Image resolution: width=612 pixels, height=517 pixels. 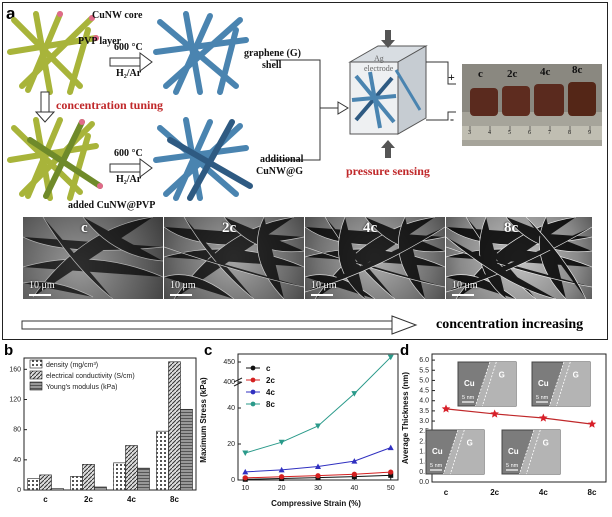 What do you see at coordinates (424, 421) in the screenshot?
I see `d-ytick-label: 3.0` at bounding box center [424, 421].